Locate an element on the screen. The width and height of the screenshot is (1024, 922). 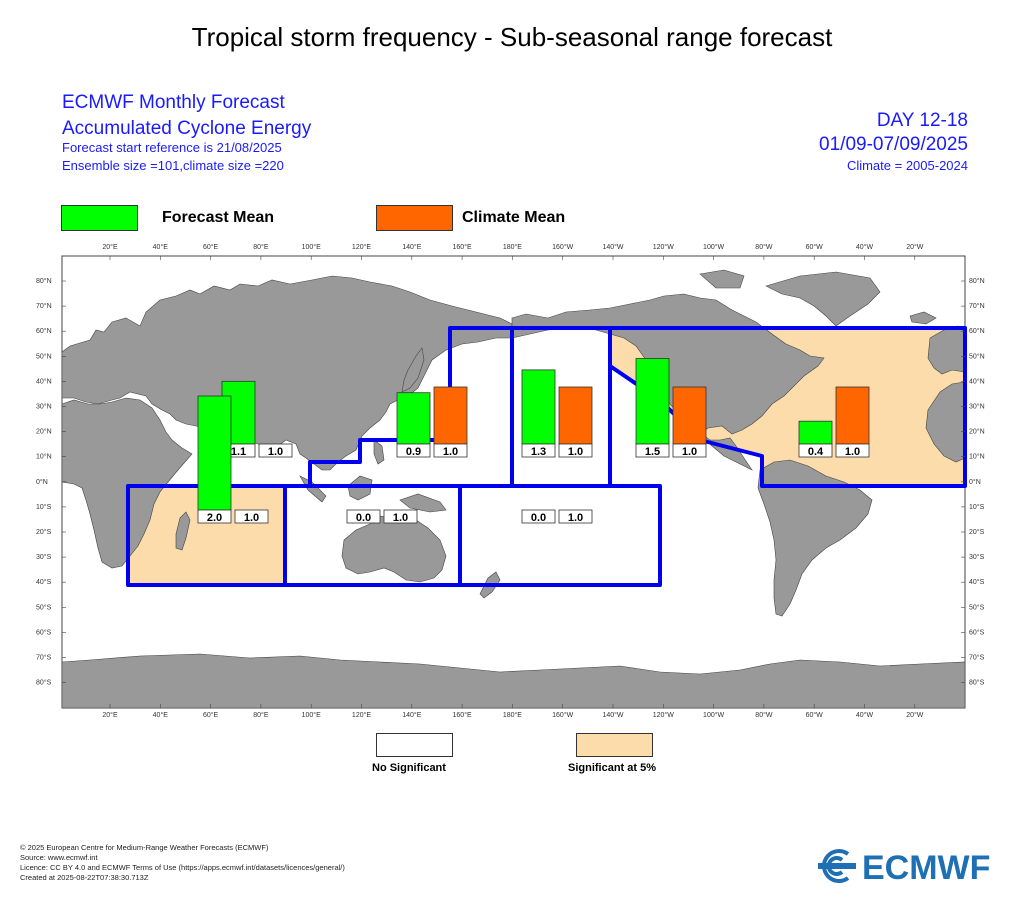
climate-mean-swatch is located at coordinates (414, 218).